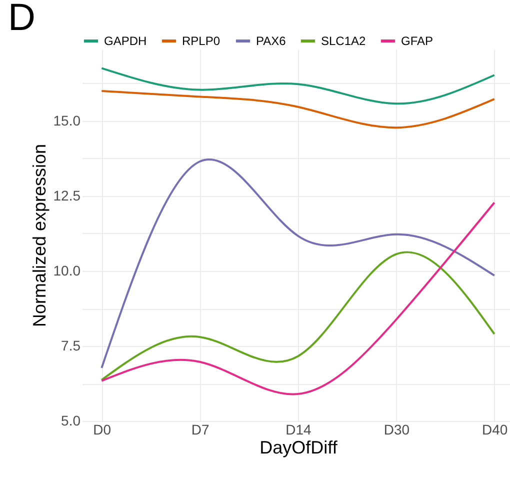 The image size is (510, 487). I want to click on x-tick-label: D30, so click(397, 430).